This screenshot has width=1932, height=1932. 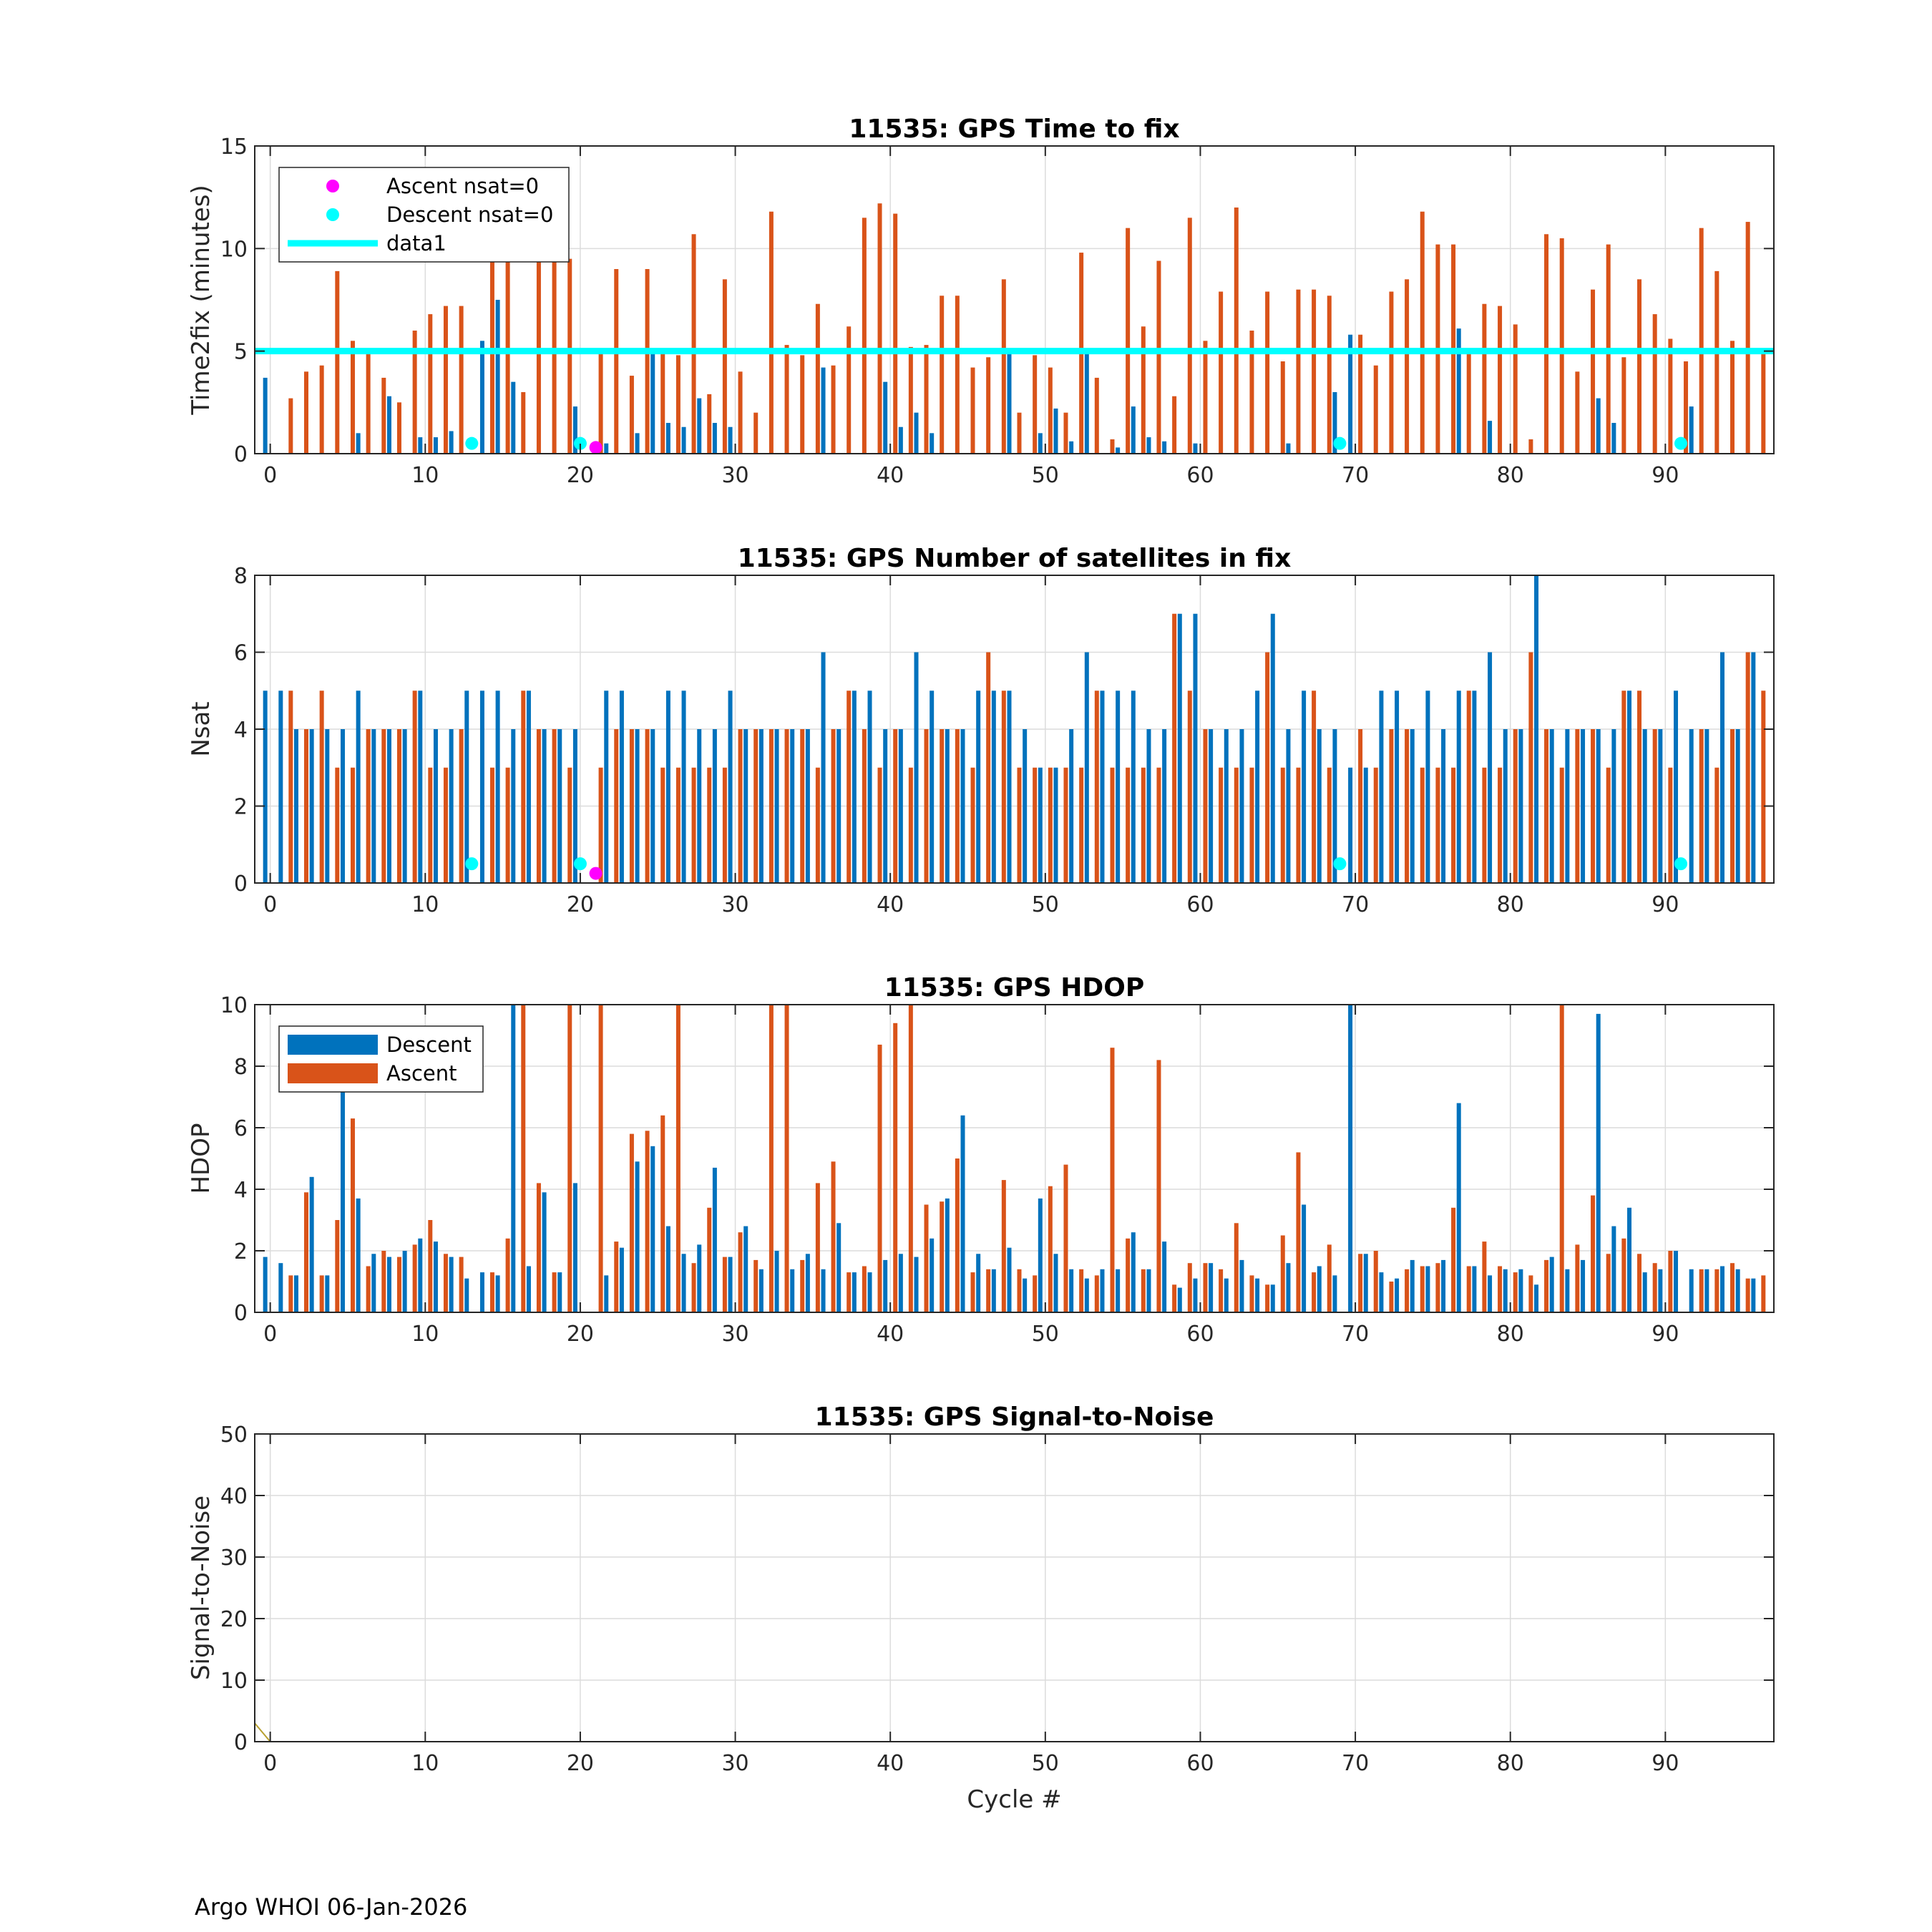 I want to click on x-tick-label: 10, so click(x=425, y=1763).